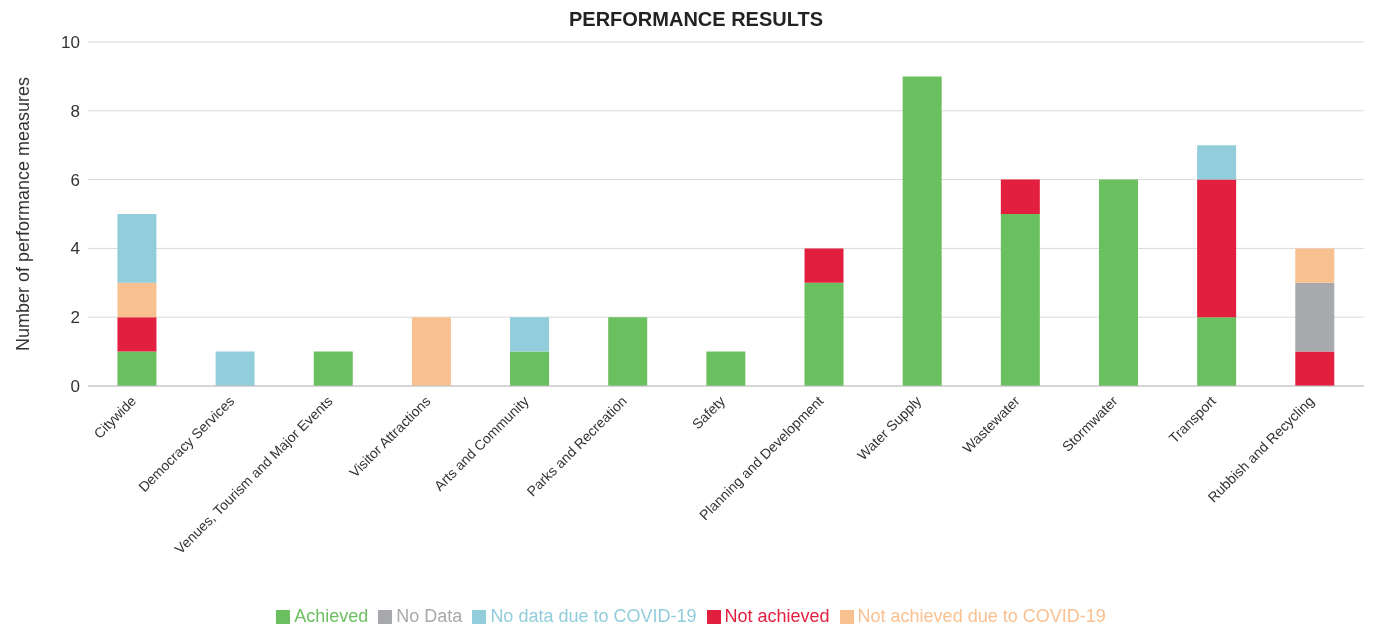 Image resolution: width=1392 pixels, height=644 pixels. What do you see at coordinates (777, 616) in the screenshot?
I see `legend-label: Not achieved` at bounding box center [777, 616].